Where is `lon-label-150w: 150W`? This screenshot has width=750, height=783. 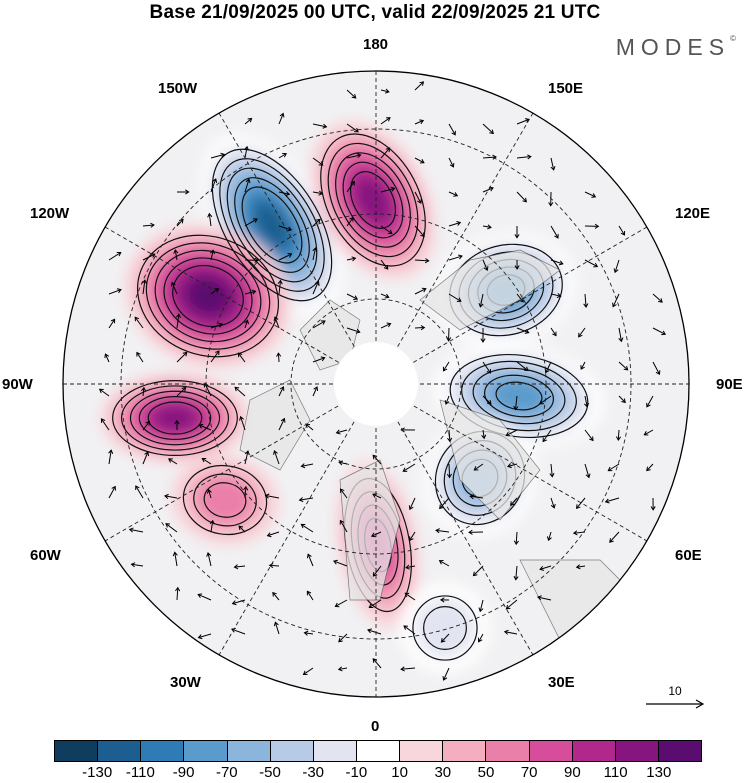
lon-label-150w: 150W is located at coordinates (178, 88).